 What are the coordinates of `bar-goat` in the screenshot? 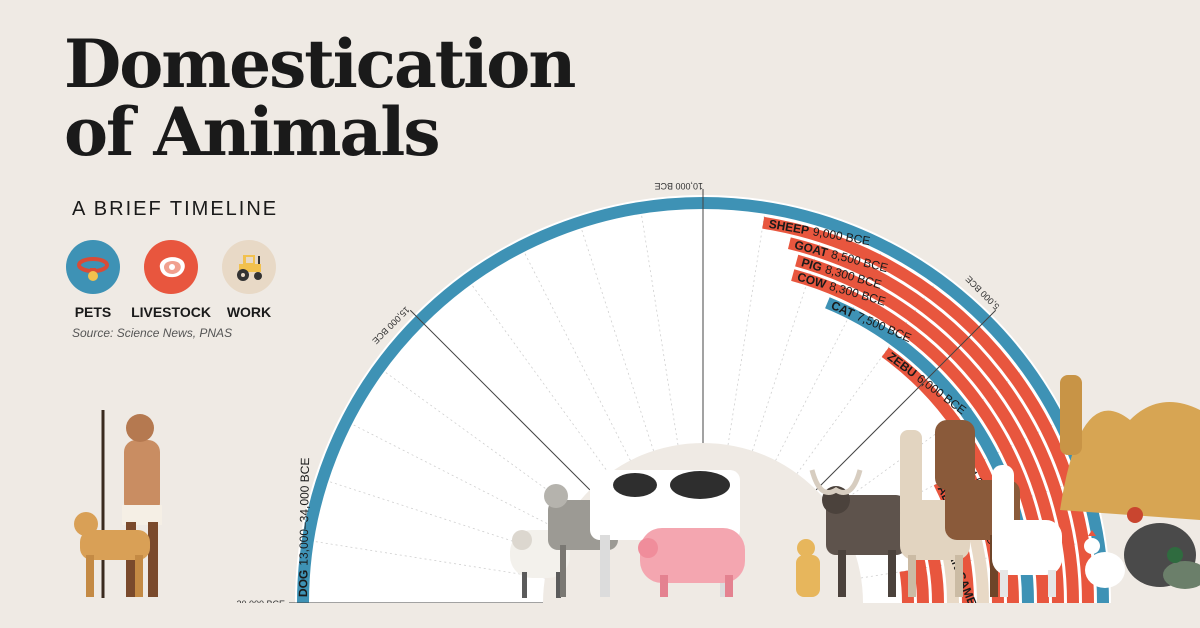 It's located at (933, 420).